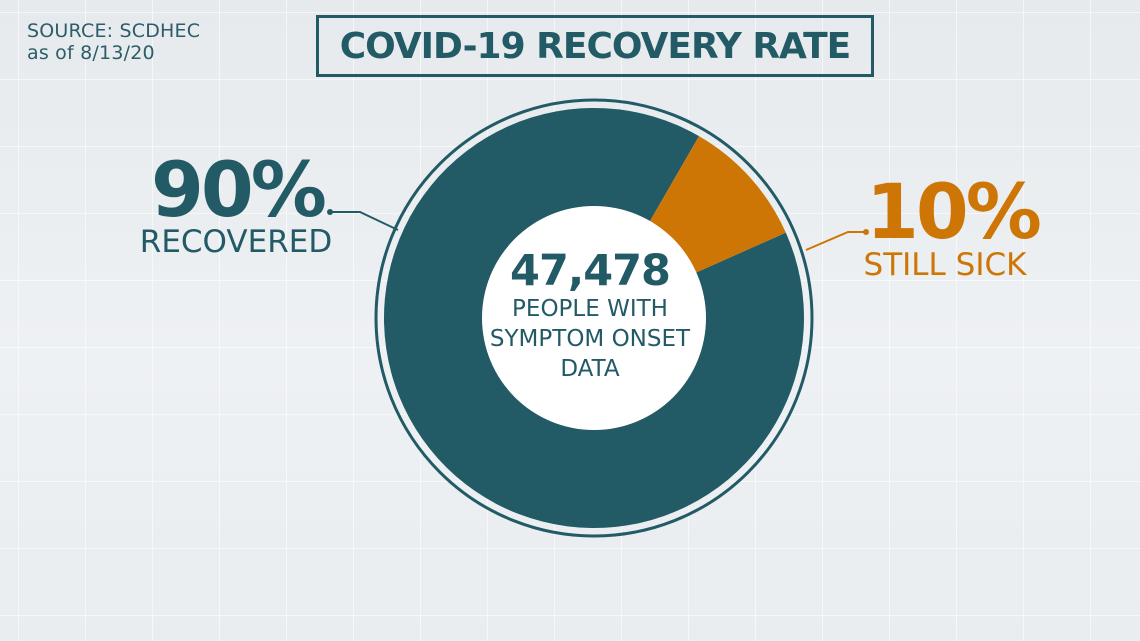  I want to click on source-note: SOURCE: SCDHEC as of 8/13/20, so click(113, 42).